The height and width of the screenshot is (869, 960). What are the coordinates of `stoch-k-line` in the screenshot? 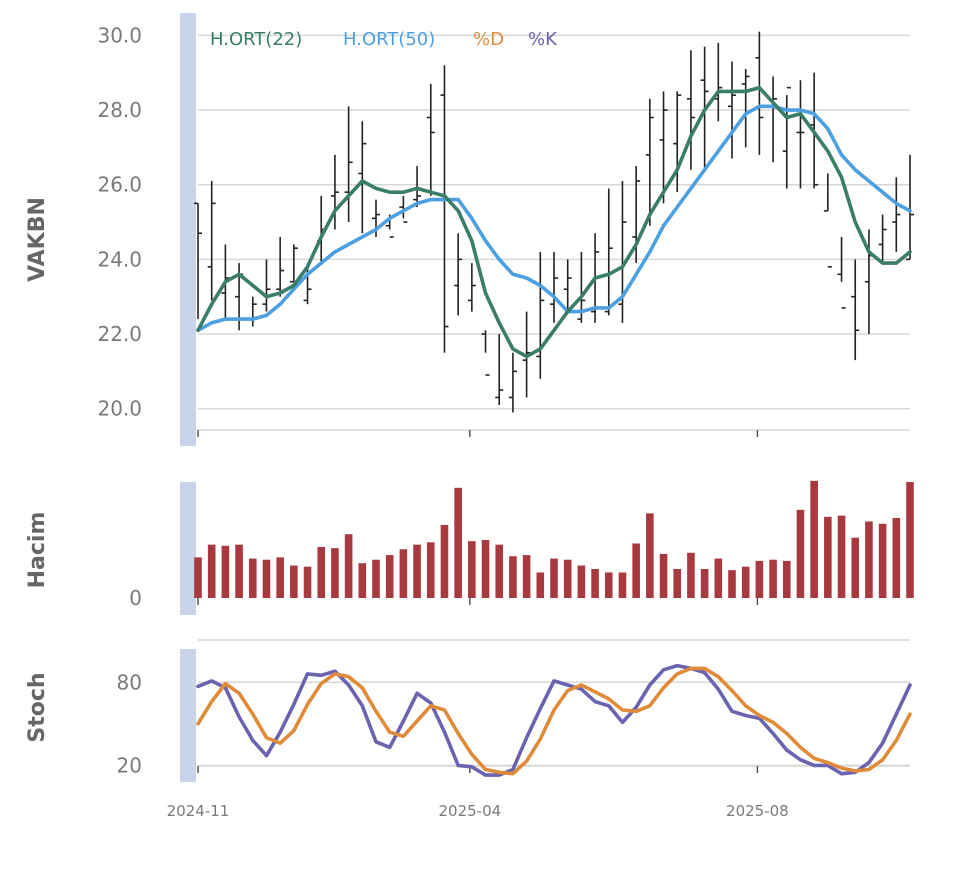 It's located at (554, 720).